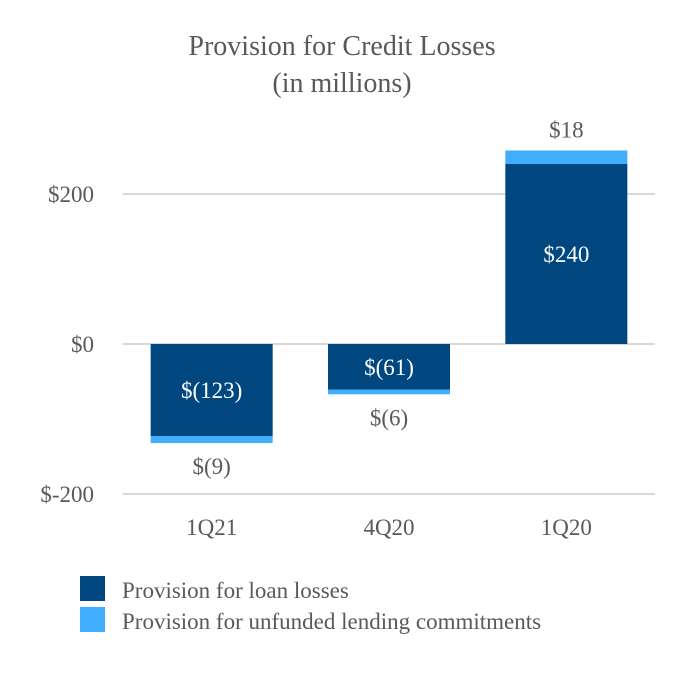 This screenshot has height=700, width=684. Describe the element at coordinates (566, 527) in the screenshot. I see `x-category-label: 1Q20` at that location.